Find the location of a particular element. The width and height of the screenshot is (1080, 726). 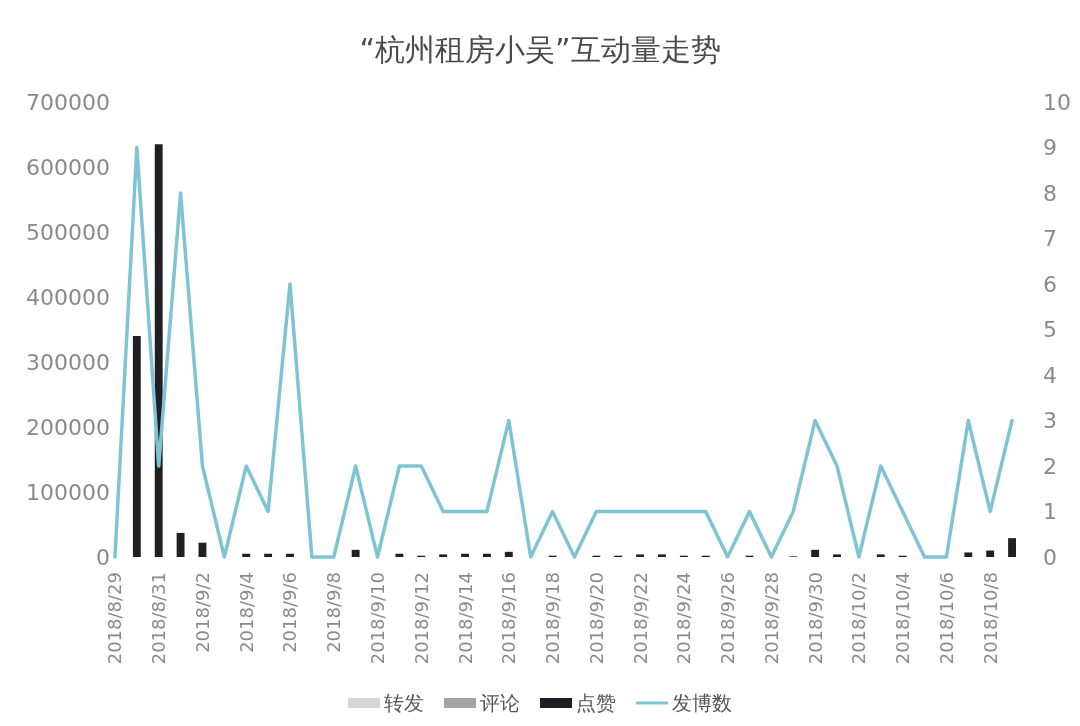

title: “杭州租房小吴”互动量走势 is located at coordinates (540, 49).